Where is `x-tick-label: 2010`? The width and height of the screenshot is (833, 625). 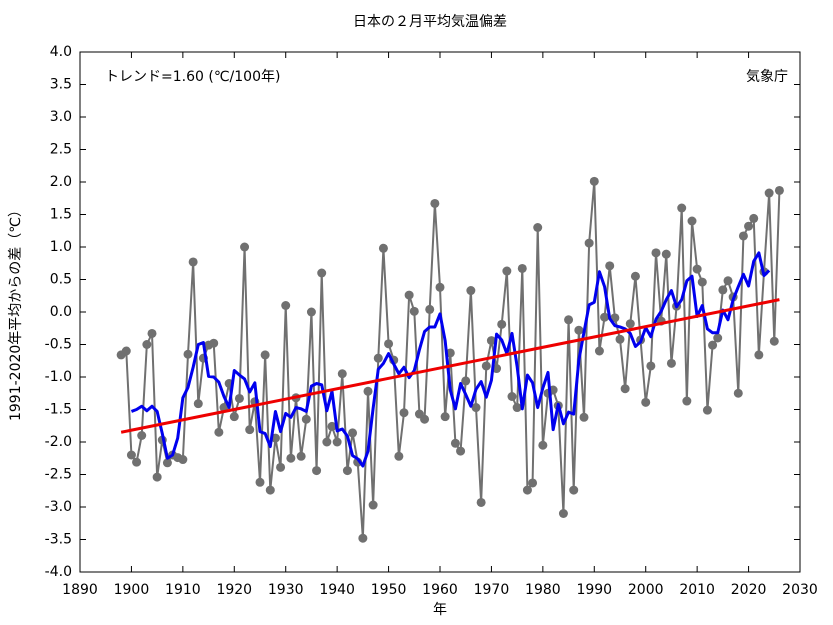 x-tick-label: 2010 is located at coordinates (697, 590).